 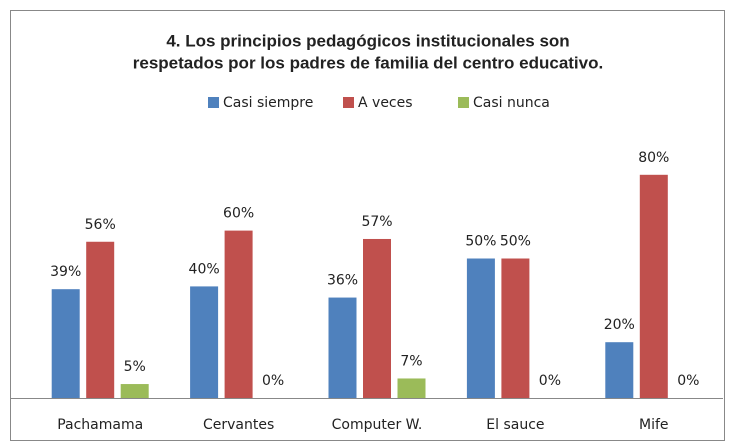 What do you see at coordinates (377, 425) in the screenshot?
I see `x-tick-label: Computer W.` at bounding box center [377, 425].